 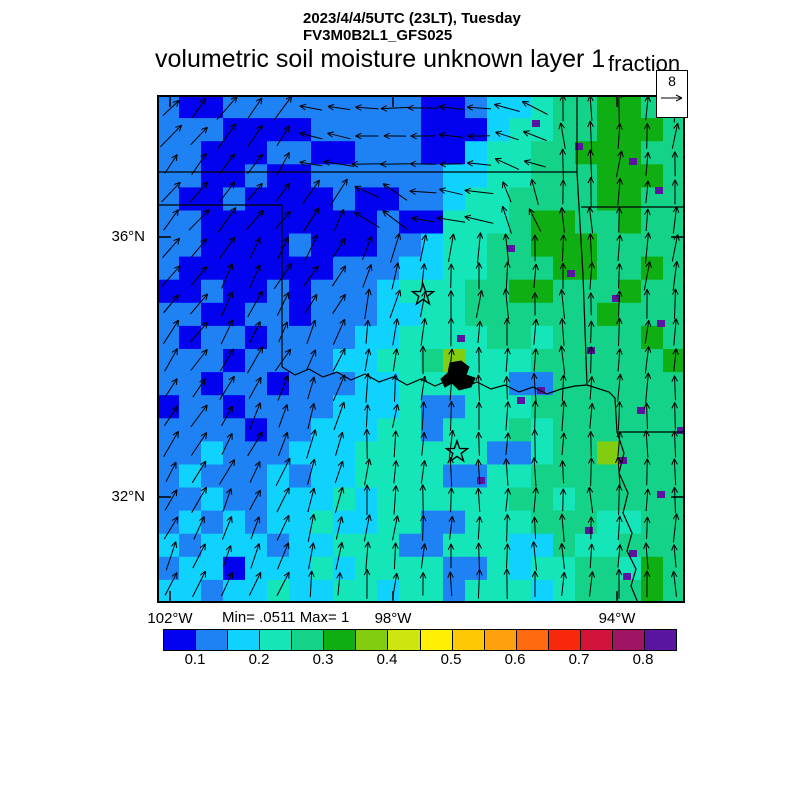 I want to click on colorbar, so click(x=420, y=640).